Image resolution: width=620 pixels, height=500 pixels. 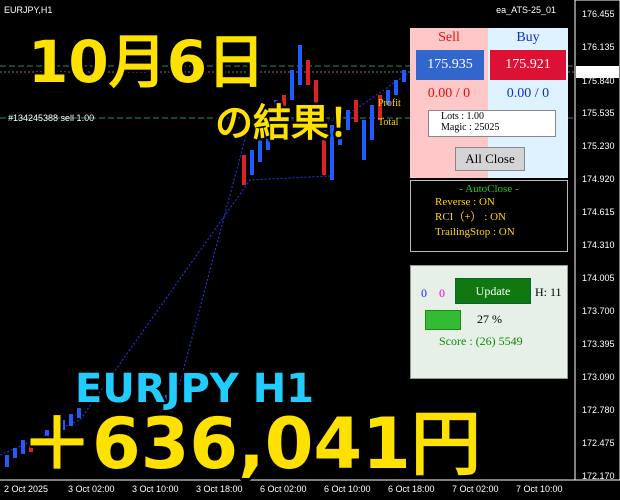 What do you see at coordinates (475, 232) in the screenshot?
I see `autoclose-row: TrailingStop : ON` at bounding box center [475, 232].